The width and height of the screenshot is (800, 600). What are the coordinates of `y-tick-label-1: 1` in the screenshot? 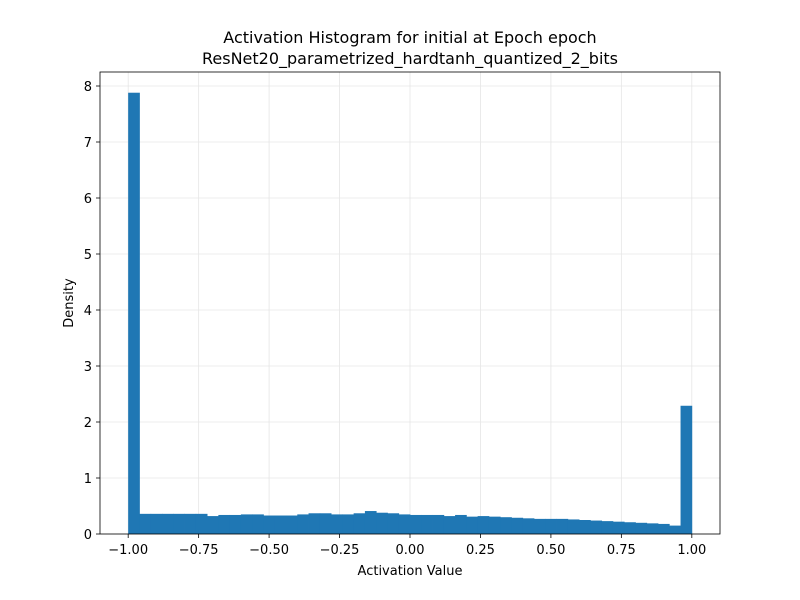 It's located at (88, 479).